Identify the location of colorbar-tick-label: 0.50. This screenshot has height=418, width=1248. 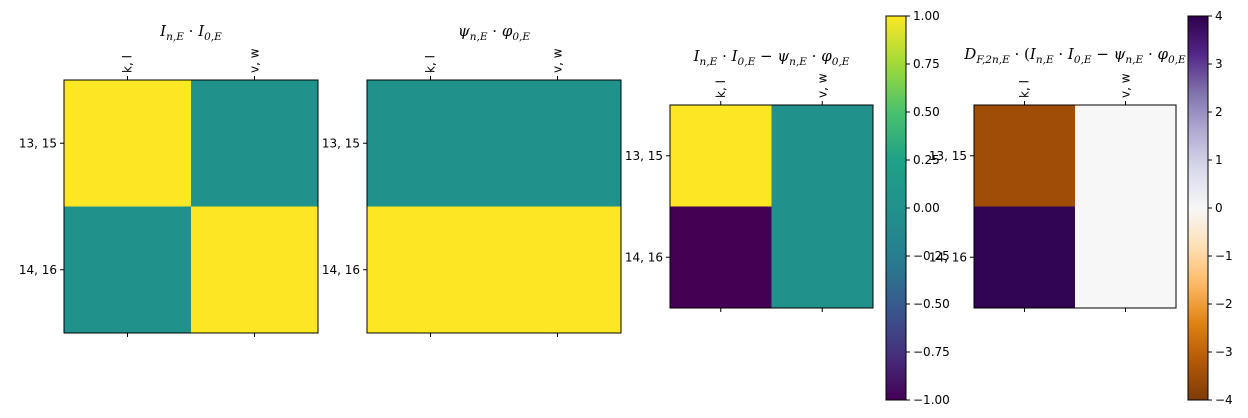
(926, 112).